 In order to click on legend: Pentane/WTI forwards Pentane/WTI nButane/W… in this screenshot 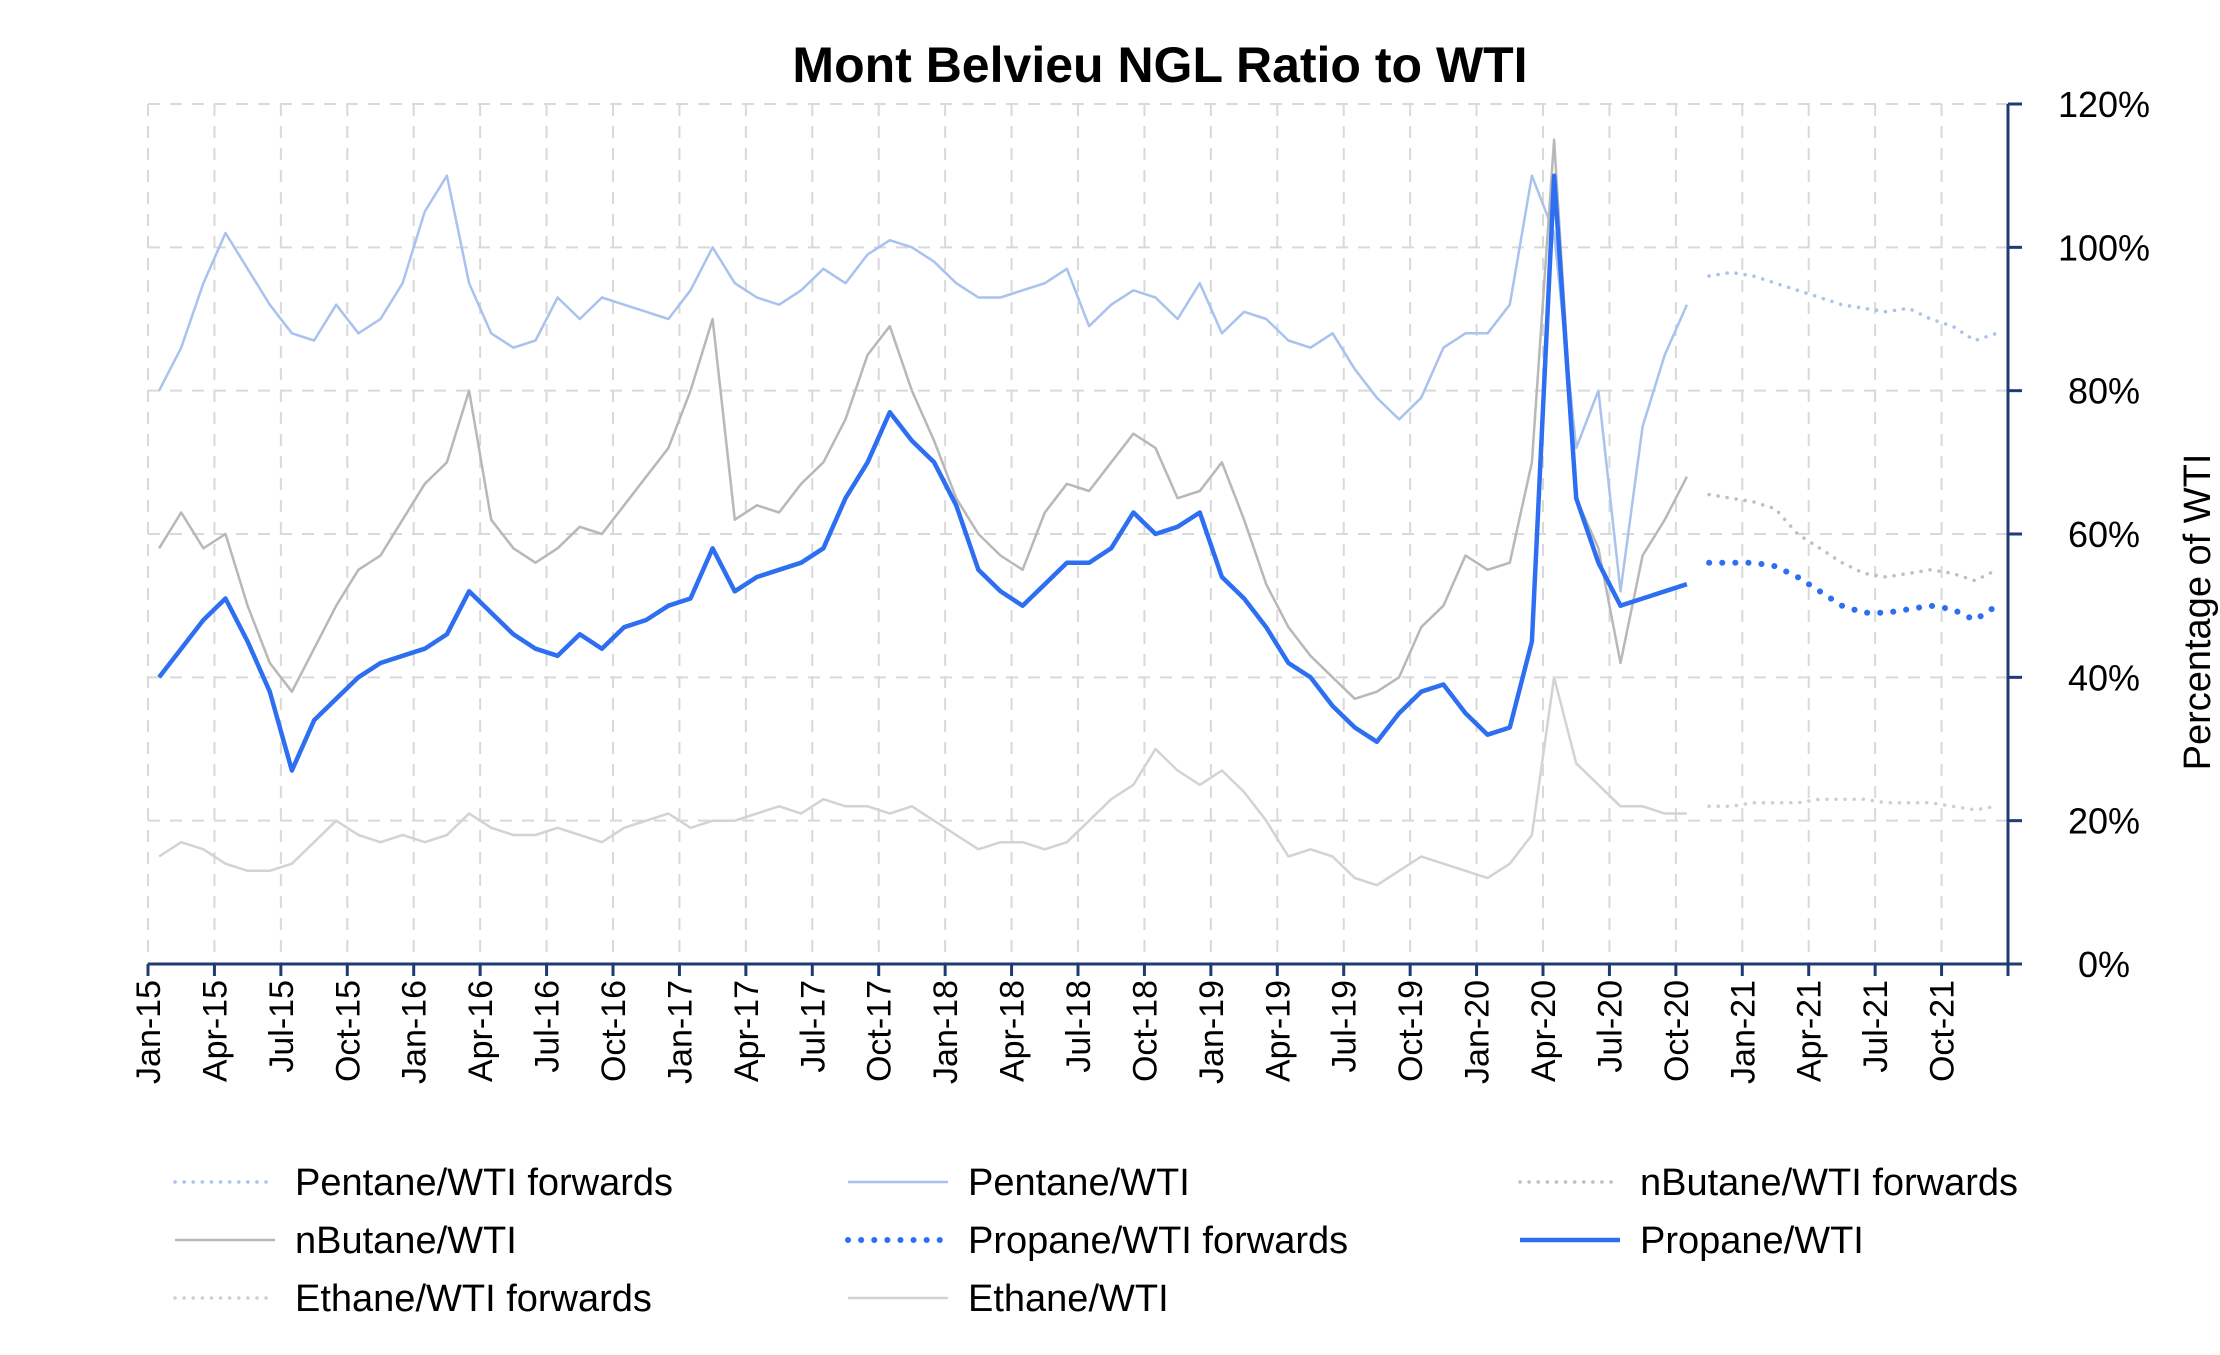, I will do `click(1095, 1241)`.